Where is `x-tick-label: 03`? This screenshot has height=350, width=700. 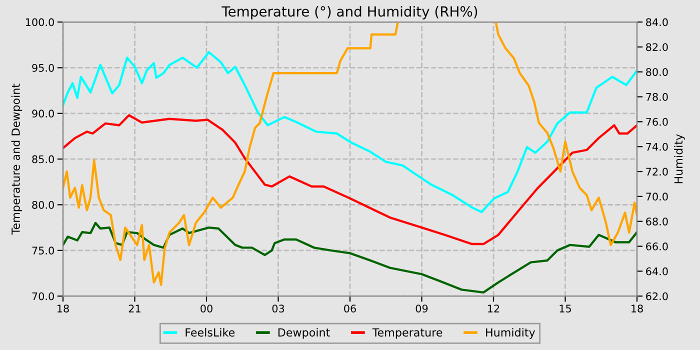
x-tick-label: 03 is located at coordinates (278, 308).